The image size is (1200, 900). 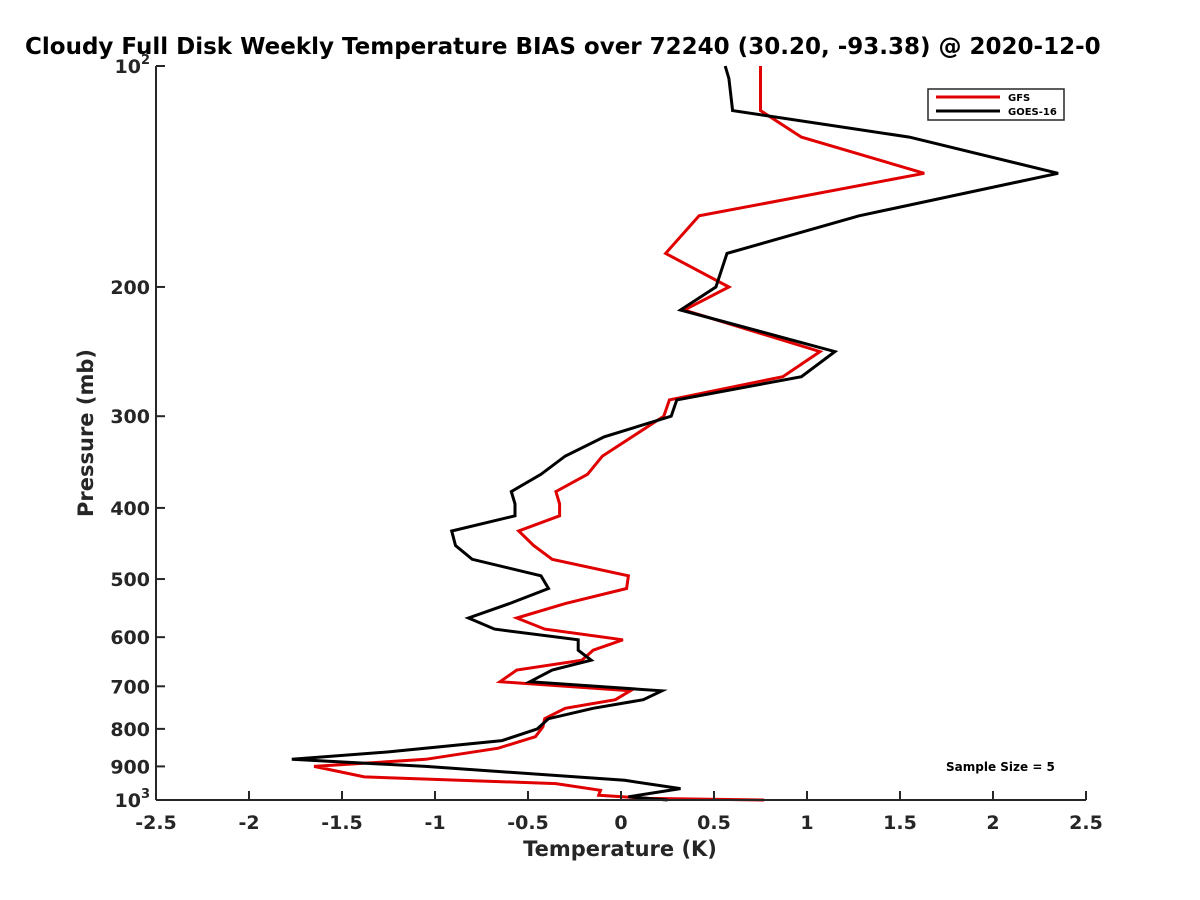 I want to click on y-tick-label: 500, so click(x=130, y=580).